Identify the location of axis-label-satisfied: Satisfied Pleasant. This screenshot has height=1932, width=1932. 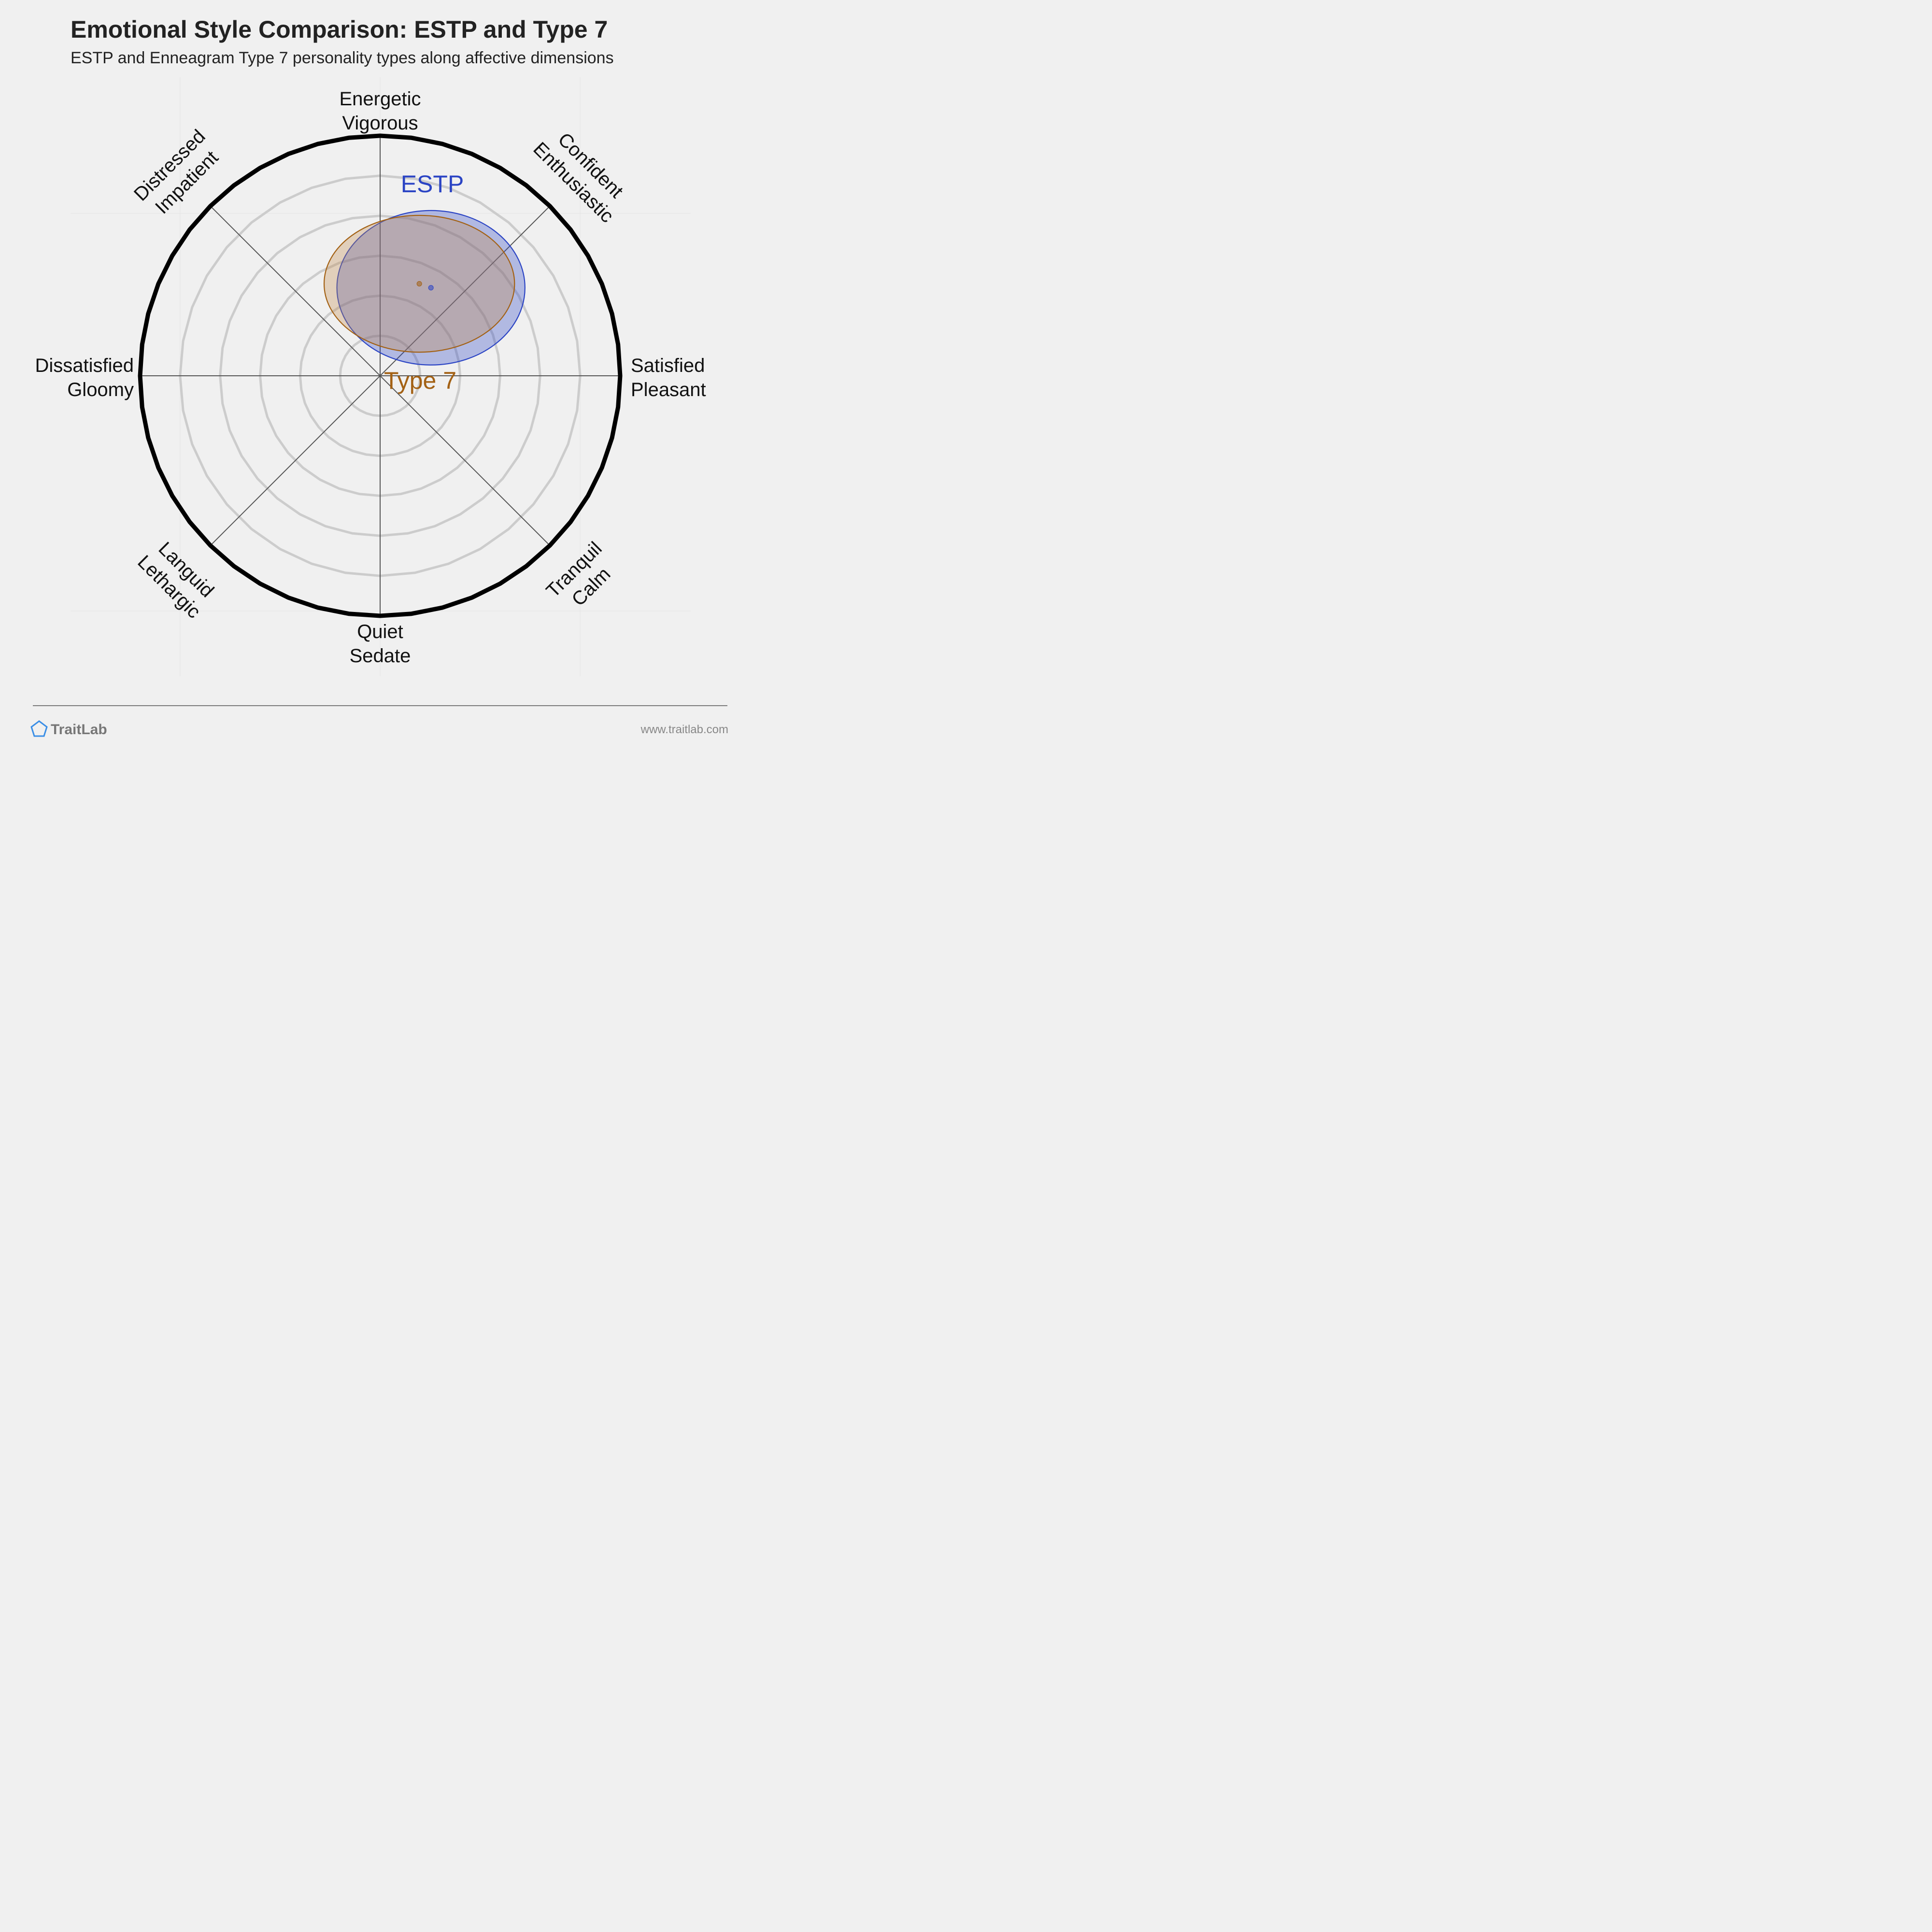
(668, 377).